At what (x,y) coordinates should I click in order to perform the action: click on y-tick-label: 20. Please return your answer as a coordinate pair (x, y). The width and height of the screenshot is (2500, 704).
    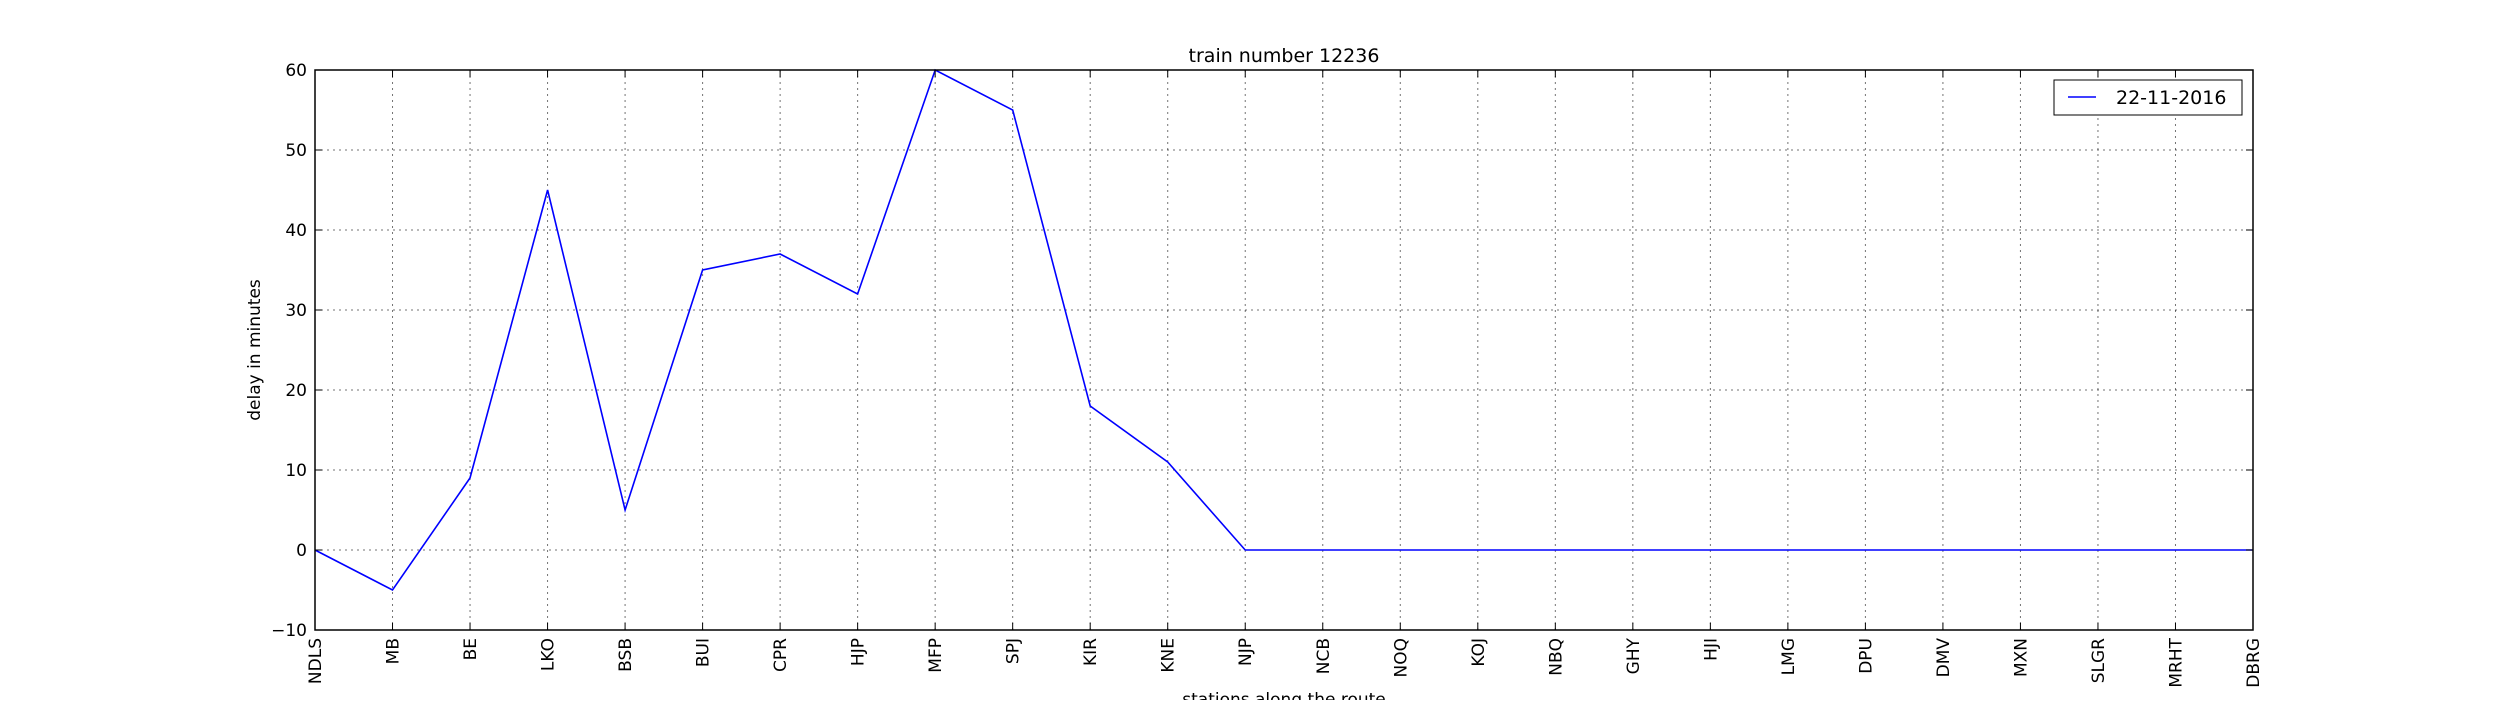
    Looking at the image, I should click on (296, 391).